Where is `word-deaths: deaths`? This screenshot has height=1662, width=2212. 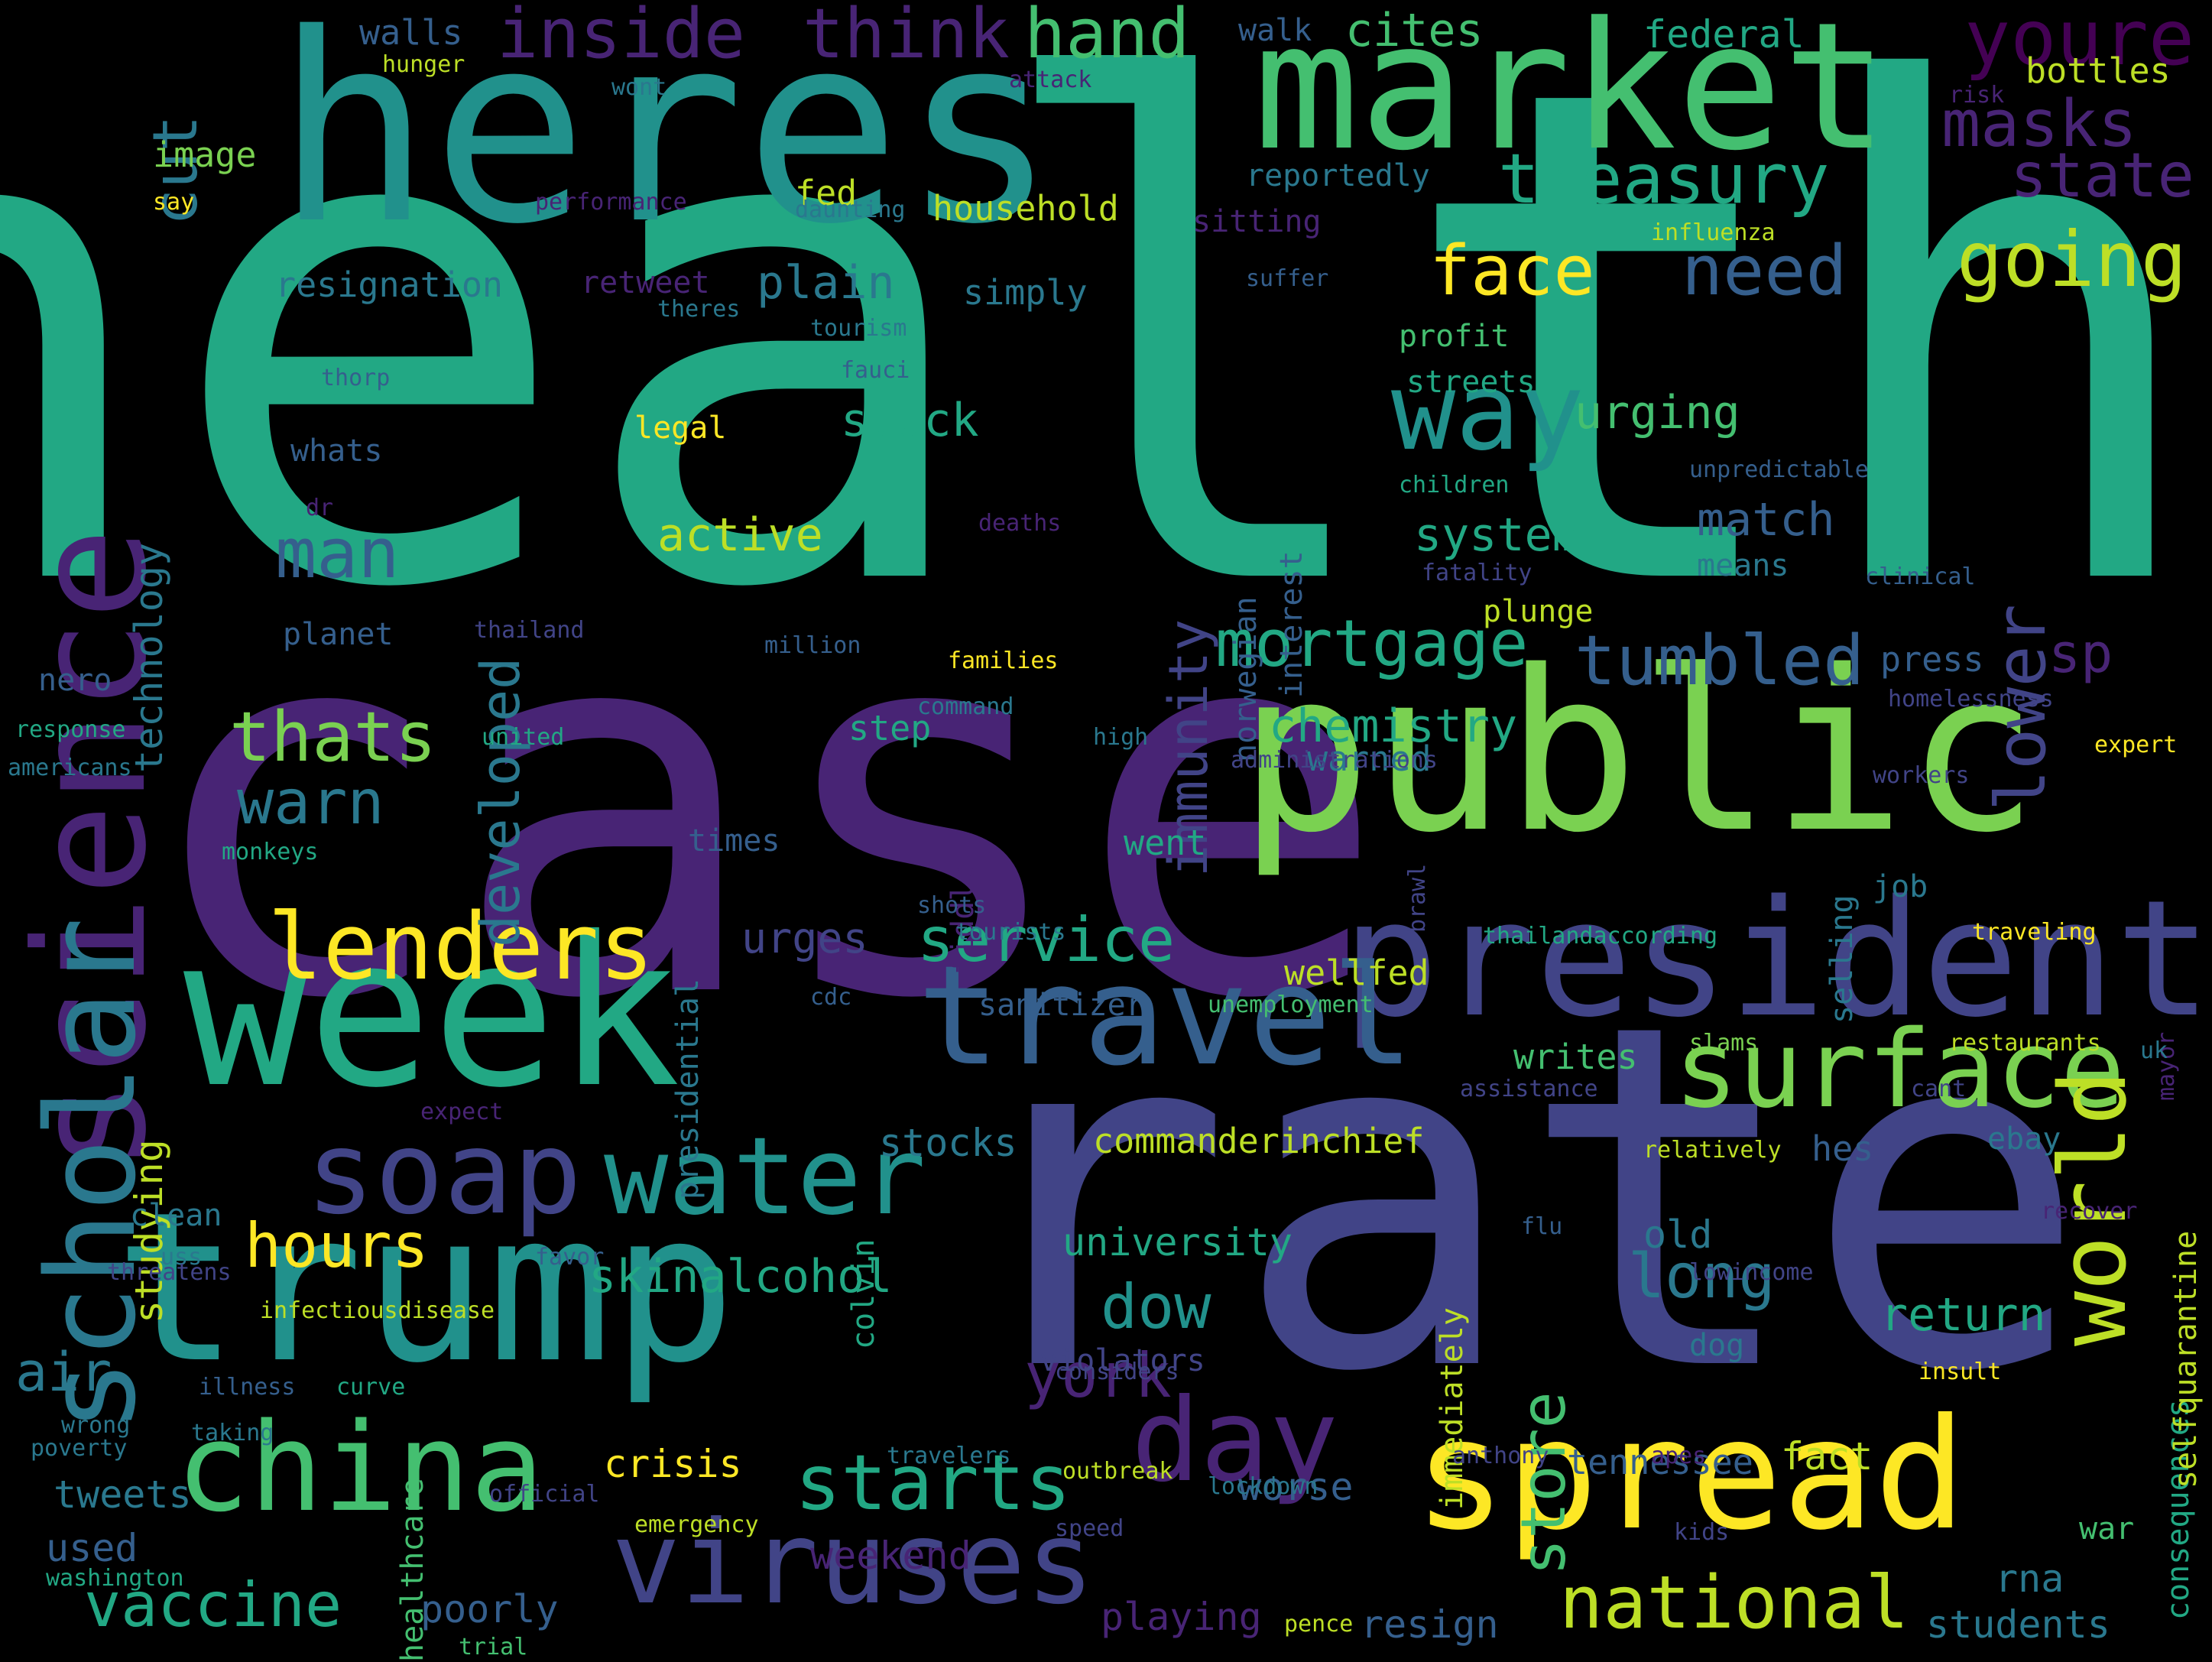 word-deaths: deaths is located at coordinates (1020, 523).